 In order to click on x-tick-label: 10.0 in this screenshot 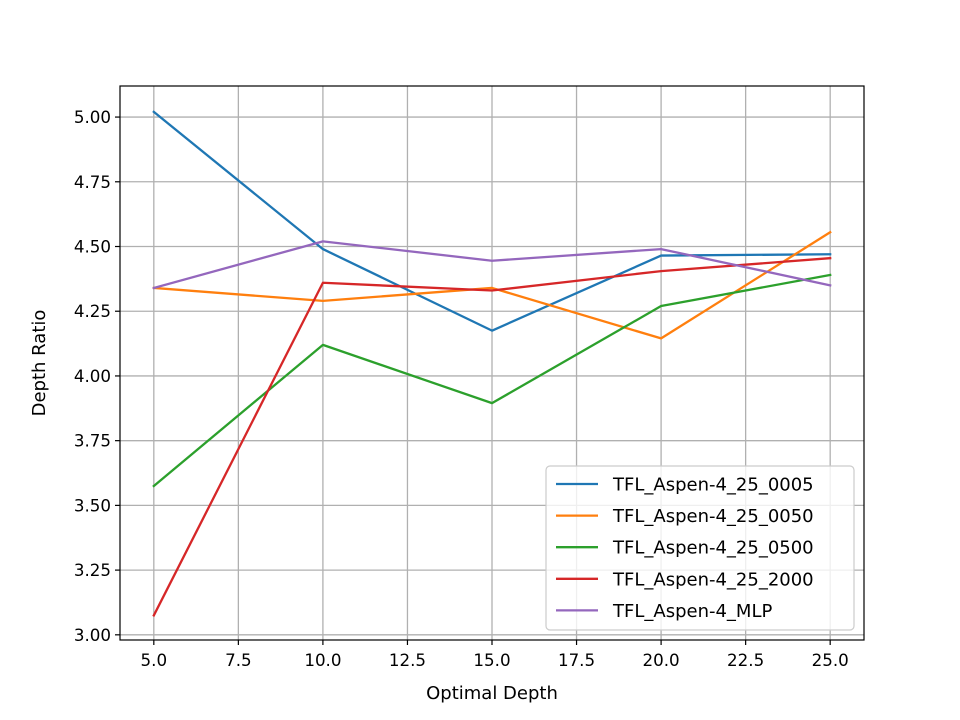, I will do `click(322, 660)`.